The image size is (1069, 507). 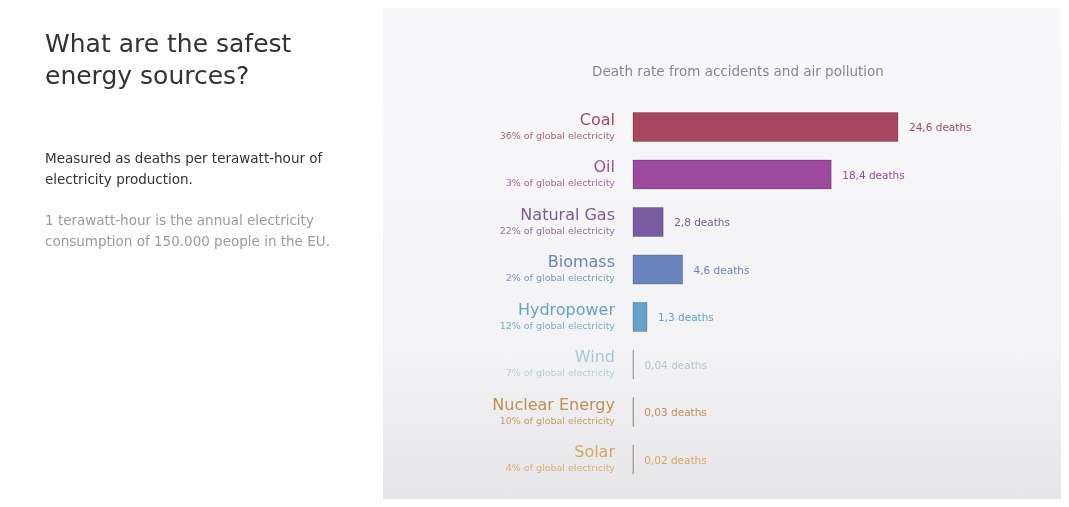 I want to click on y-tick-label: Oil, so click(x=604, y=167).